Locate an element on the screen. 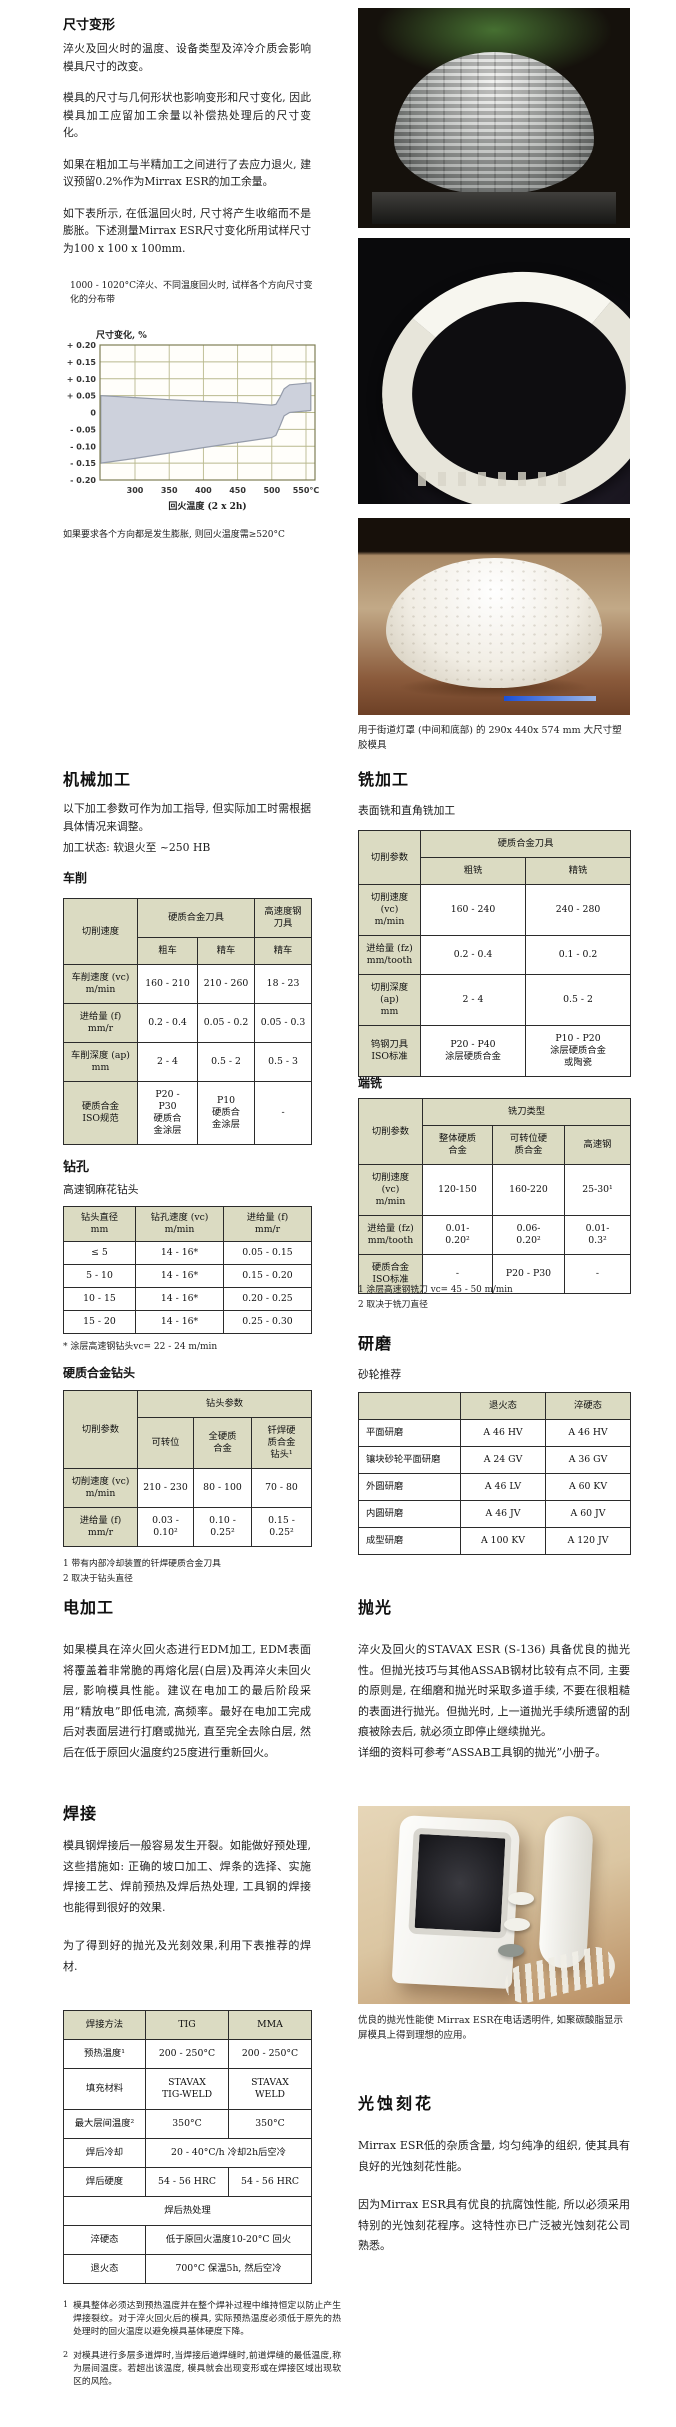 This screenshot has width=676, height=2427. etching-heading: 光蚀刻花 is located at coordinates (396, 2103).